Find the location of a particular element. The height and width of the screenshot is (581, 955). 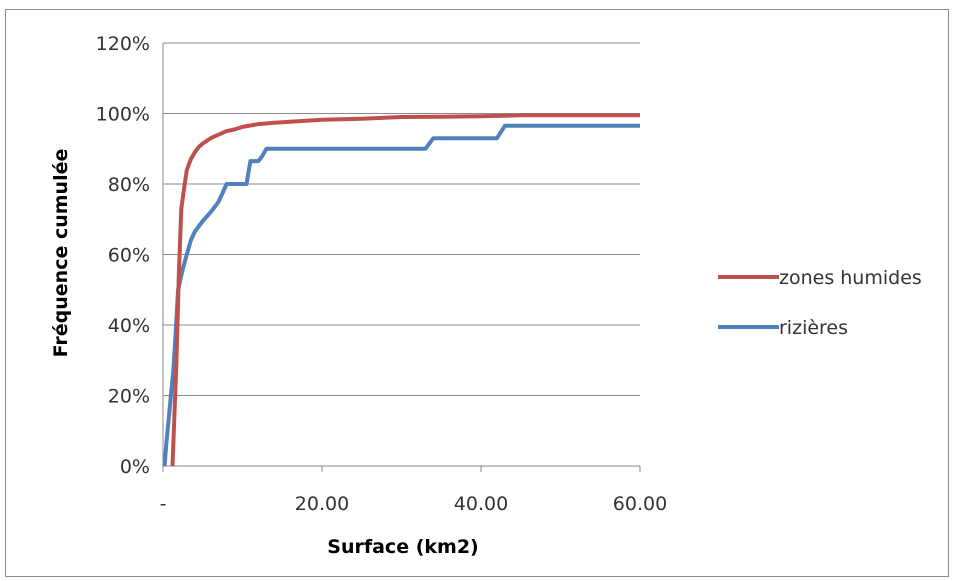

y-tick-label: 20% is located at coordinates (129, 397).